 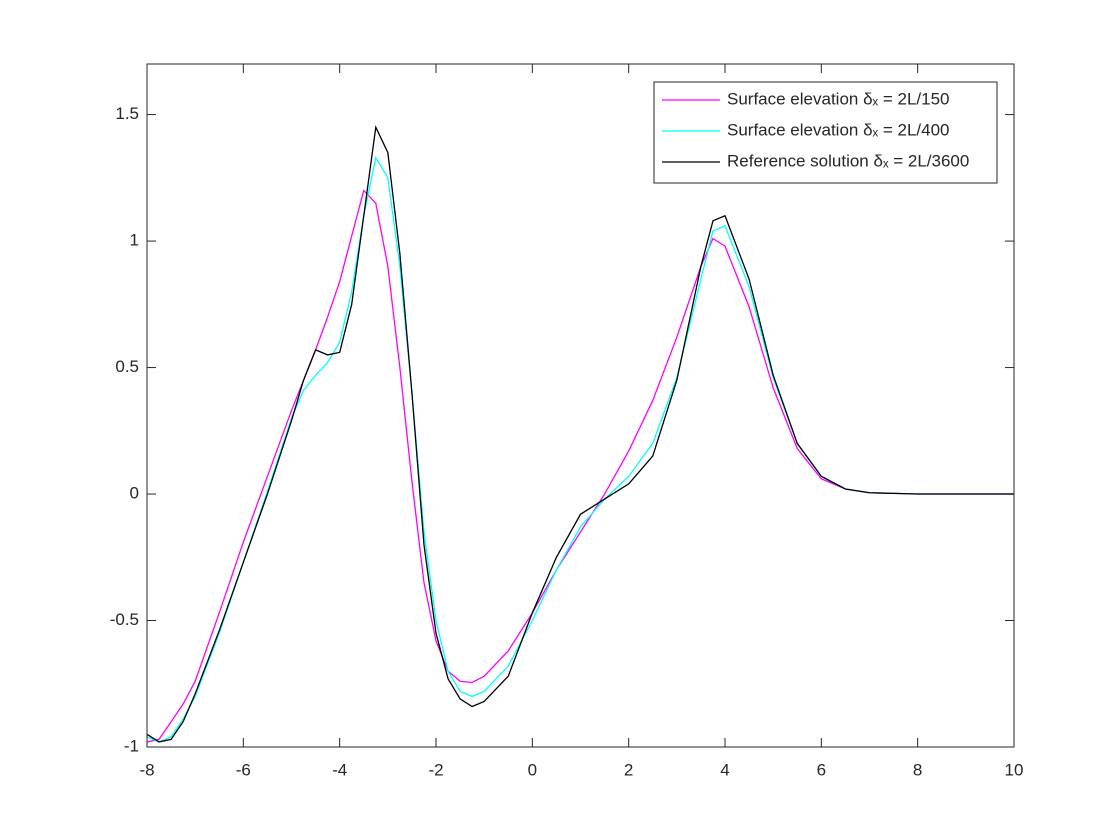 What do you see at coordinates (127, 113) in the screenshot?
I see `y-tick-label: 1.5` at bounding box center [127, 113].